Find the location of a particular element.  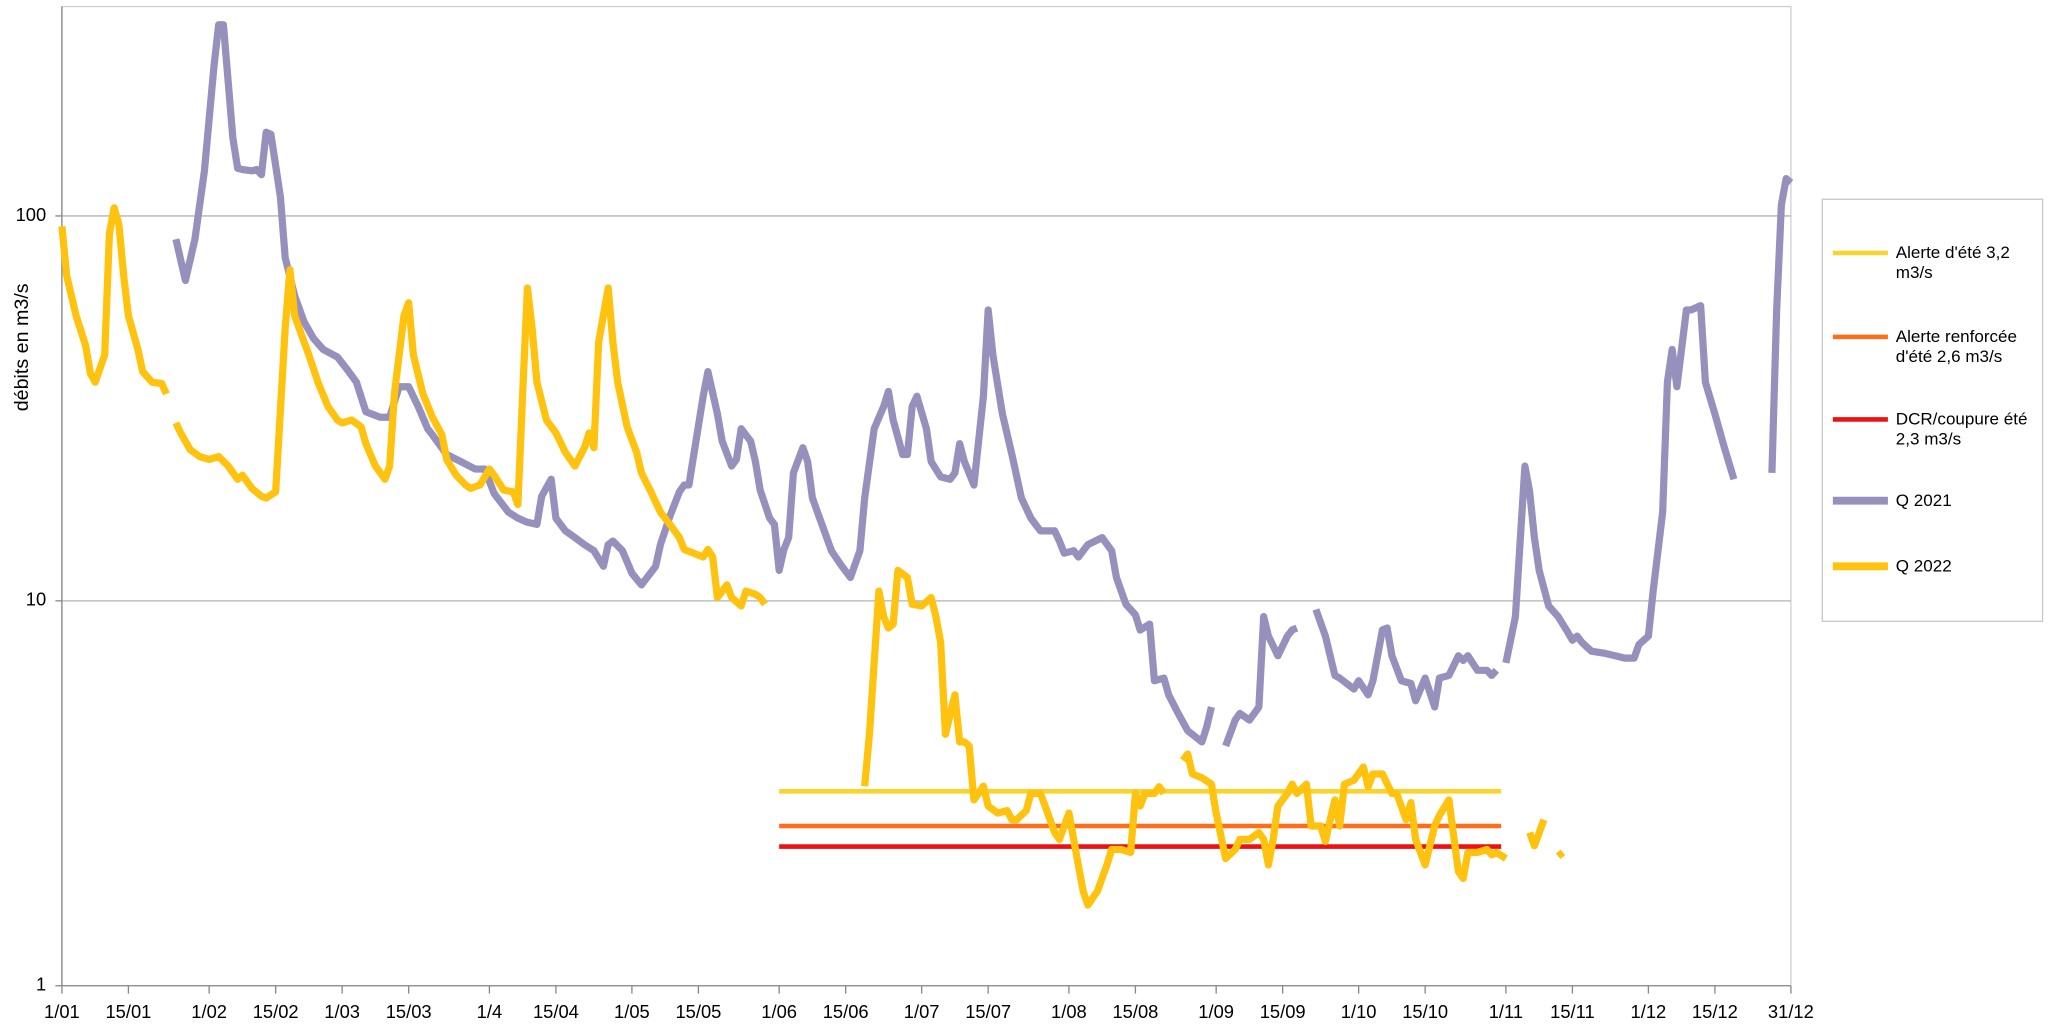

legend-entry: Q 2021 is located at coordinates (1923, 500).